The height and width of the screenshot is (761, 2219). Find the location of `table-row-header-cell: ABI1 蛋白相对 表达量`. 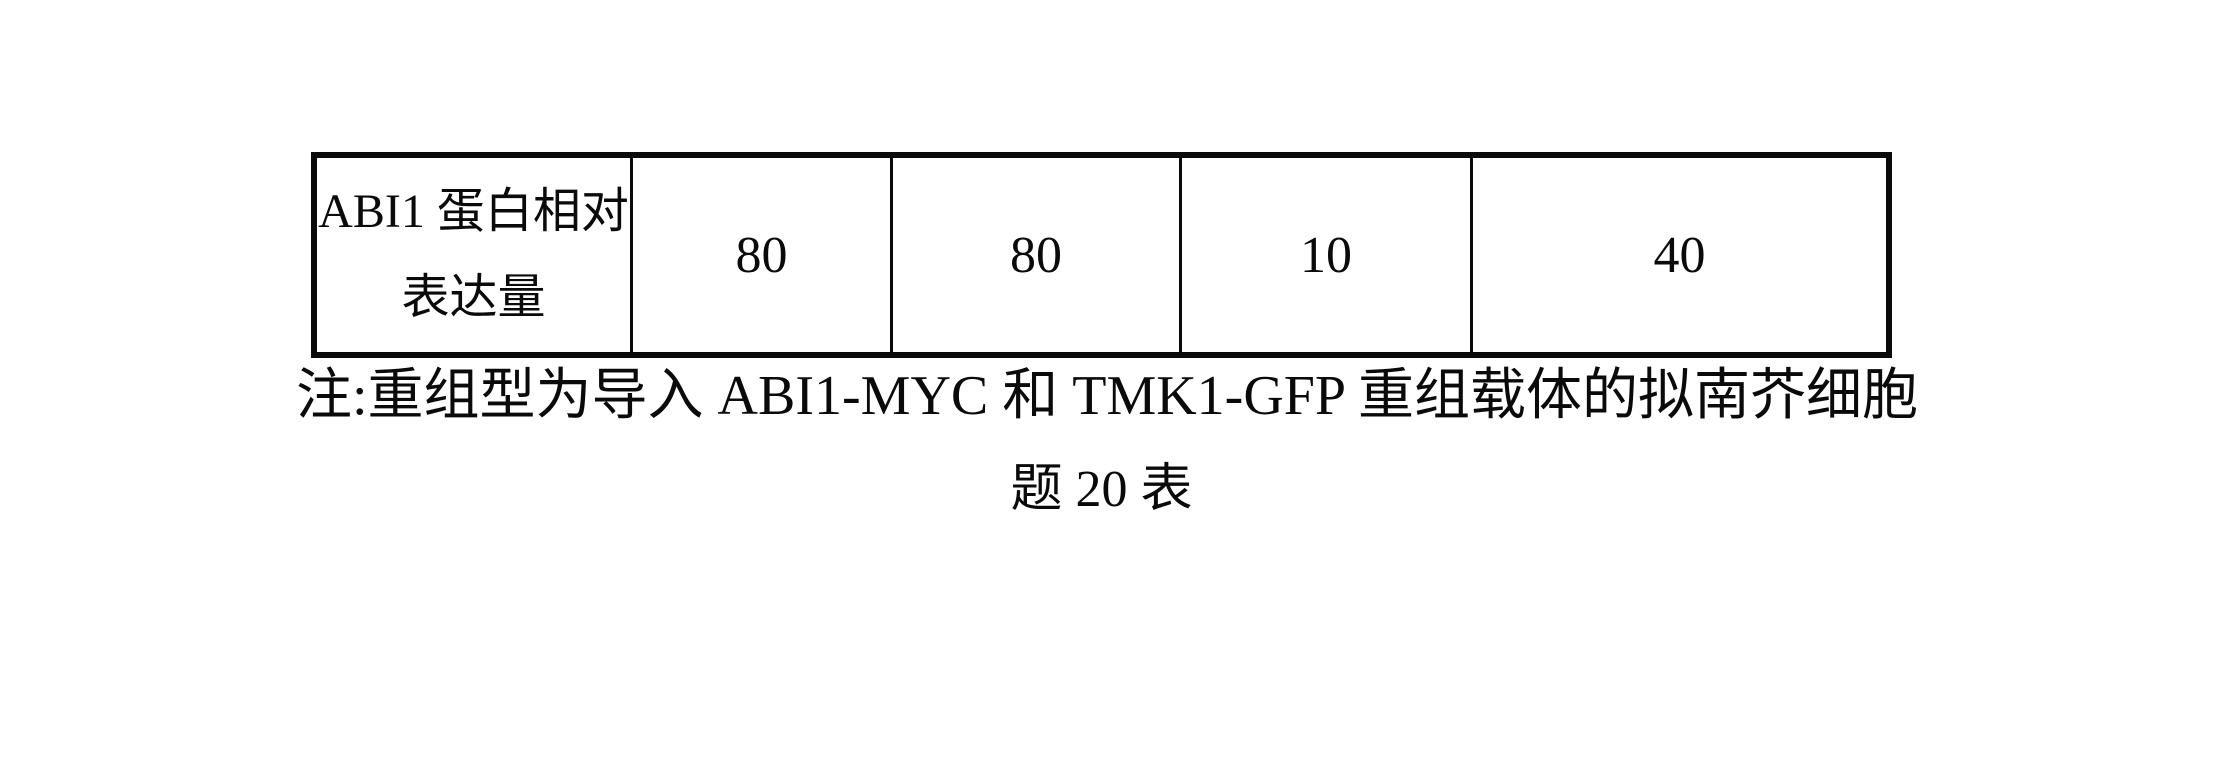

table-row-header-cell: ABI1 蛋白相对 表达量 is located at coordinates (475, 255).